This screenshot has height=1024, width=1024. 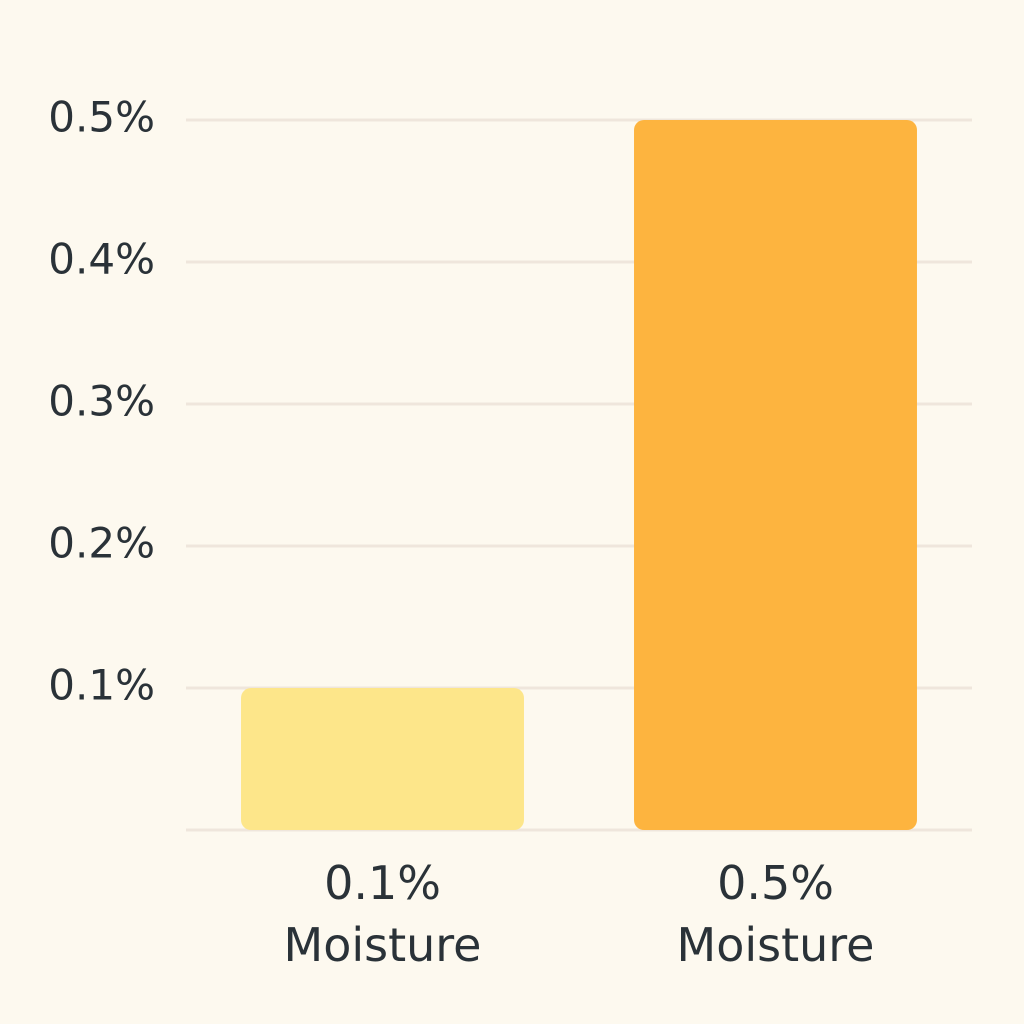 I want to click on x-tick-label: 0.5% Moisture, so click(x=775, y=914).